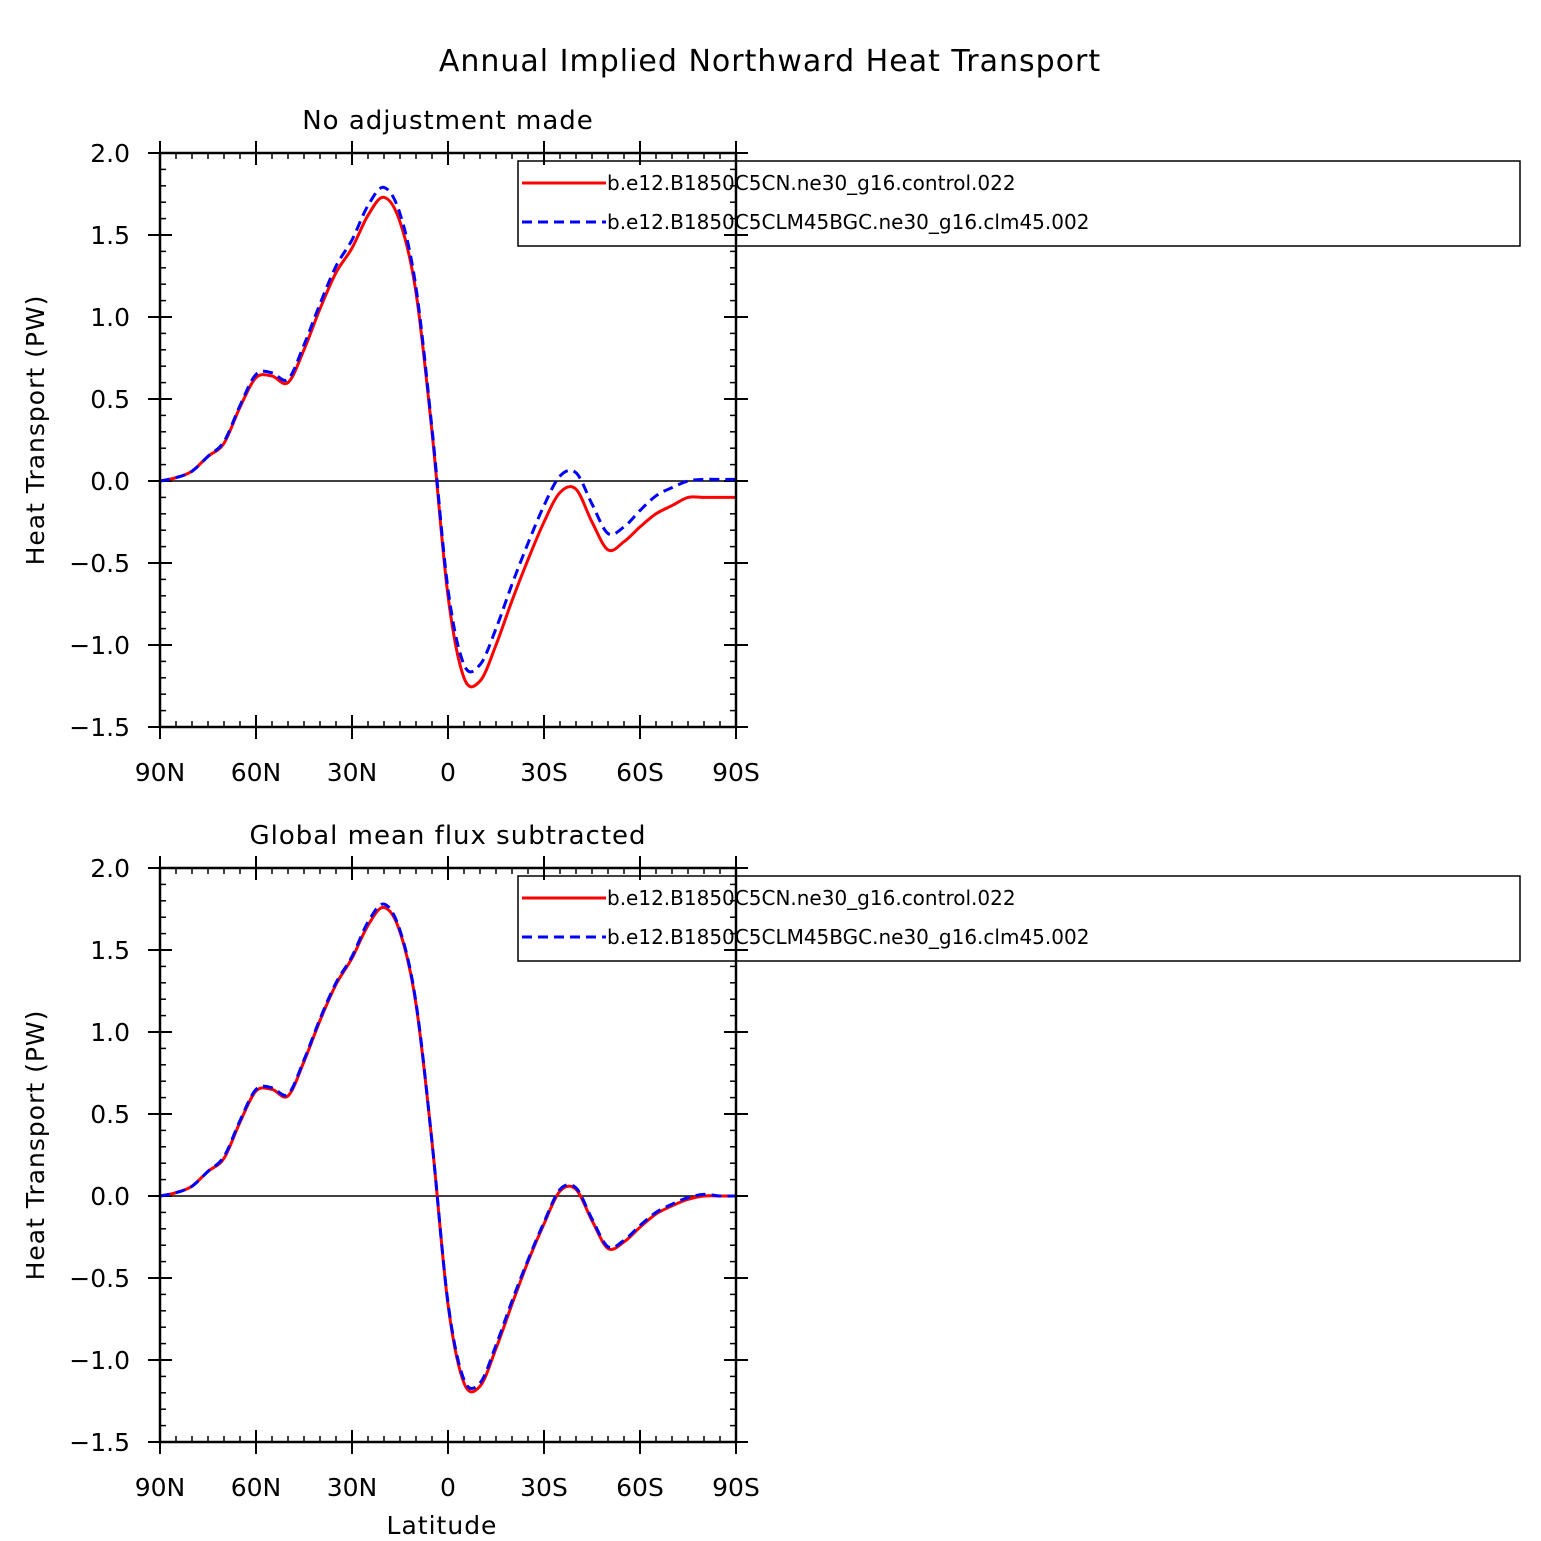 The height and width of the screenshot is (1541, 1541). What do you see at coordinates (447, 836) in the screenshot?
I see `panel-title: Global mean flux subtracted` at bounding box center [447, 836].